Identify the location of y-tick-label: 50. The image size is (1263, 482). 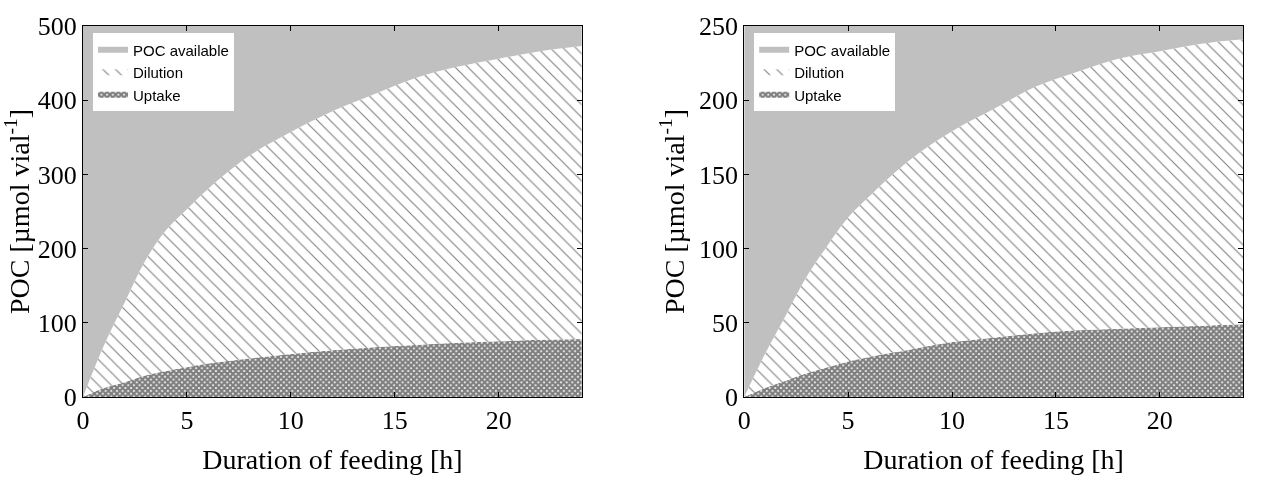
(725, 323).